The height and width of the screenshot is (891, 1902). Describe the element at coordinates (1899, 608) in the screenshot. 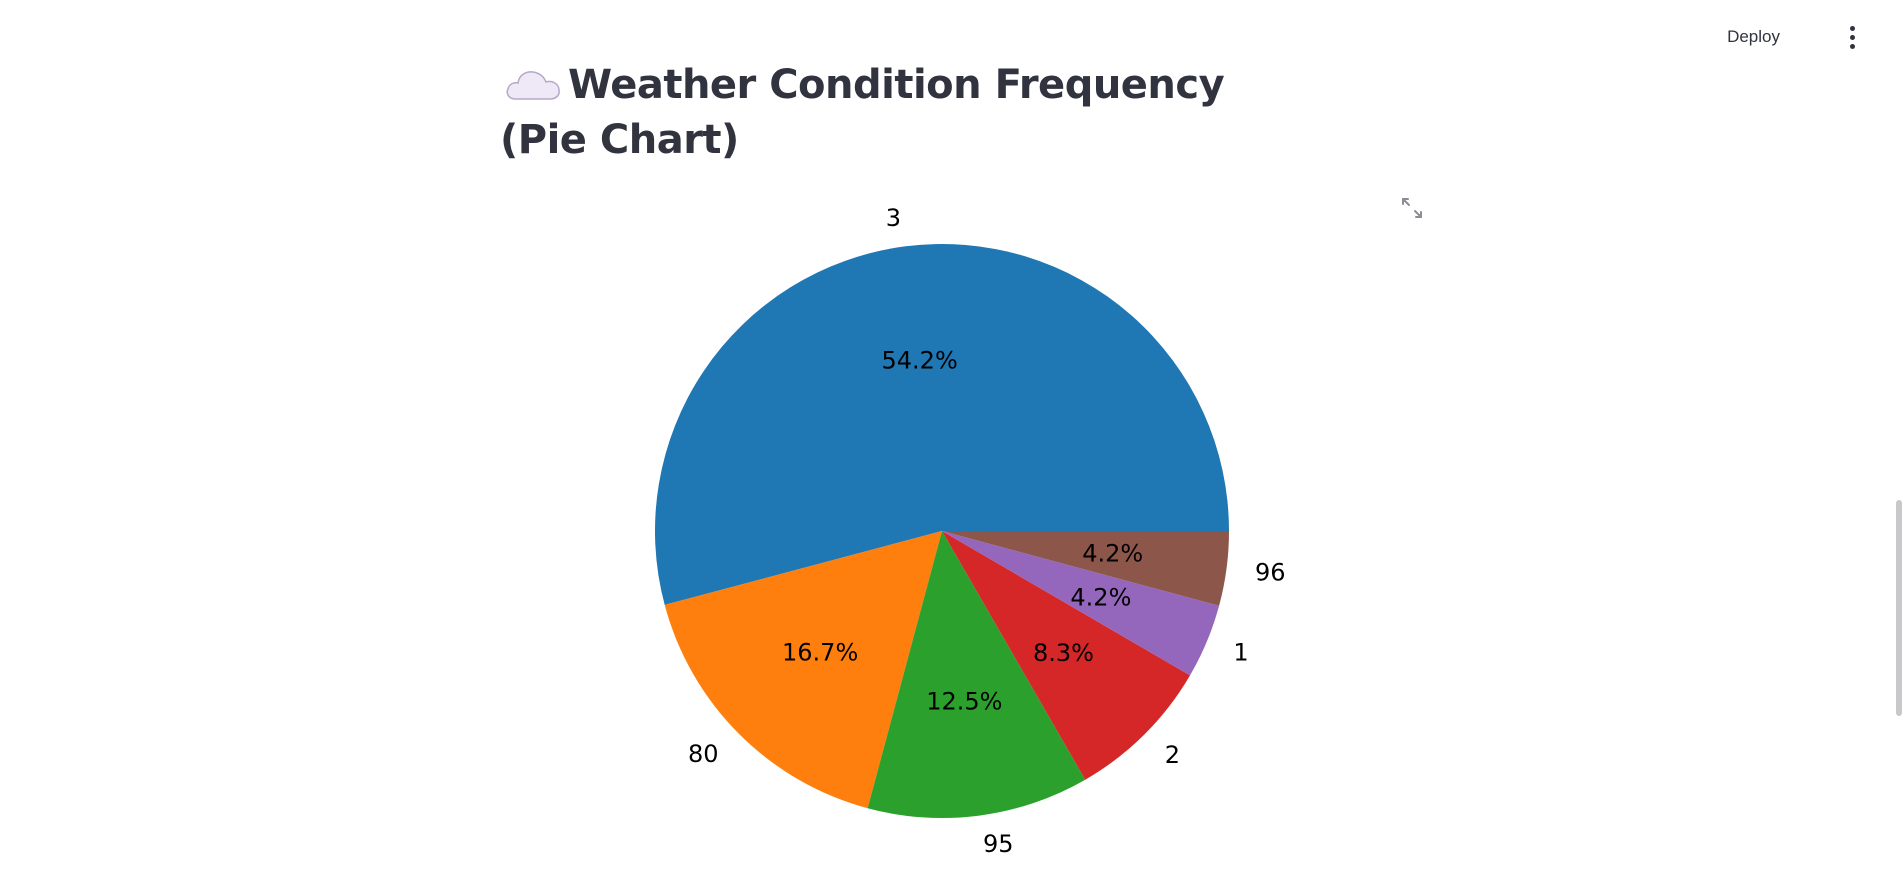

I see `vertical-scrollbar` at that location.